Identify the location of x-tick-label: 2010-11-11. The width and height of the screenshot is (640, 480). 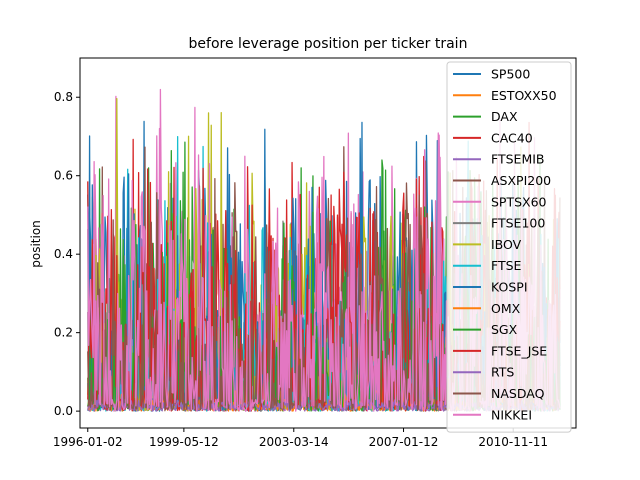
(513, 442).